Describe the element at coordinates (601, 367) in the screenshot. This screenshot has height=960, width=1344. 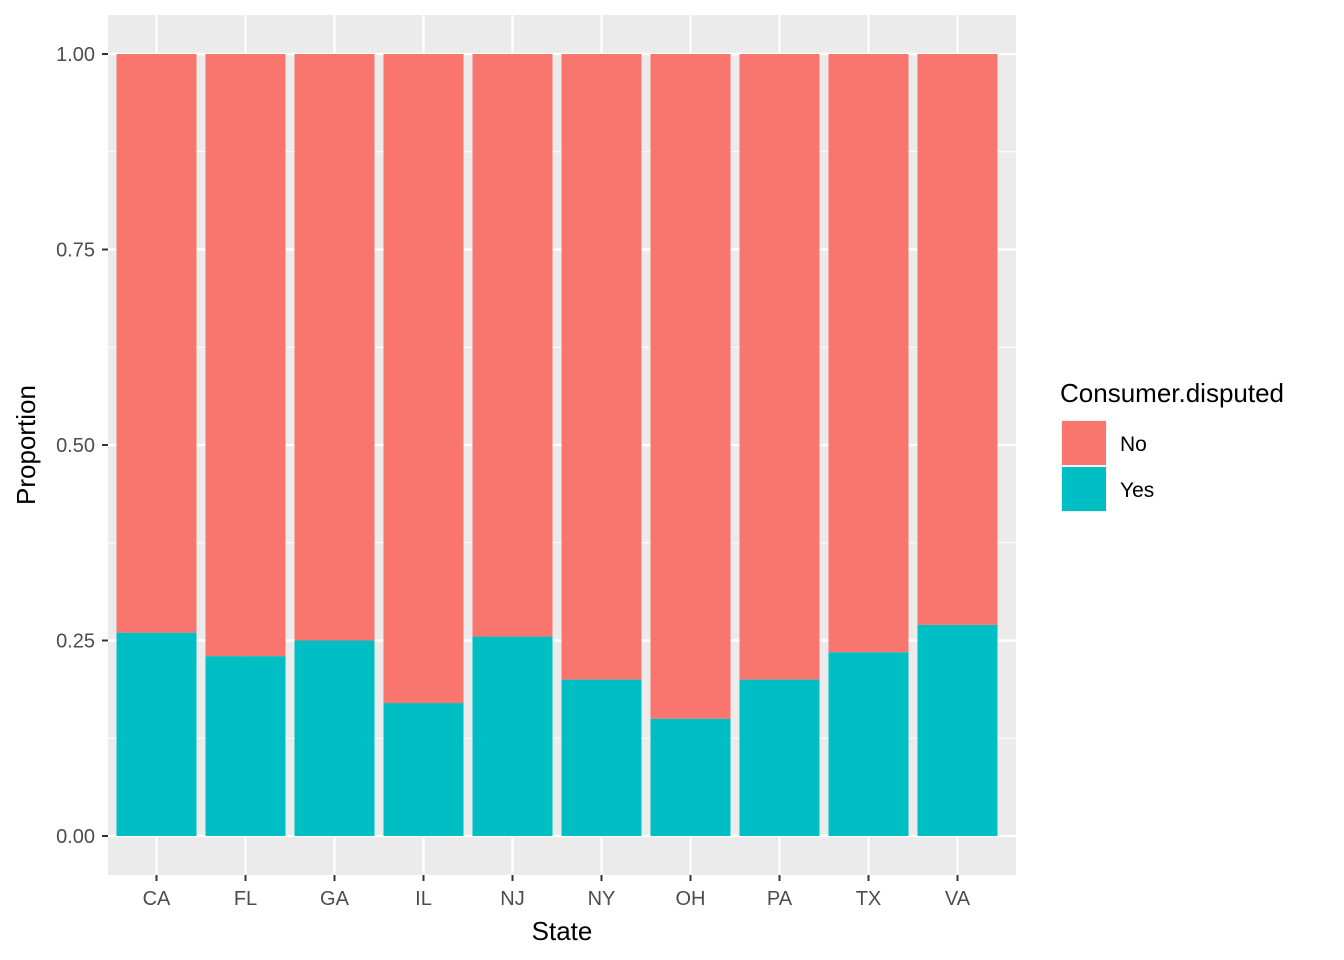
I see `bar-no-ny` at that location.